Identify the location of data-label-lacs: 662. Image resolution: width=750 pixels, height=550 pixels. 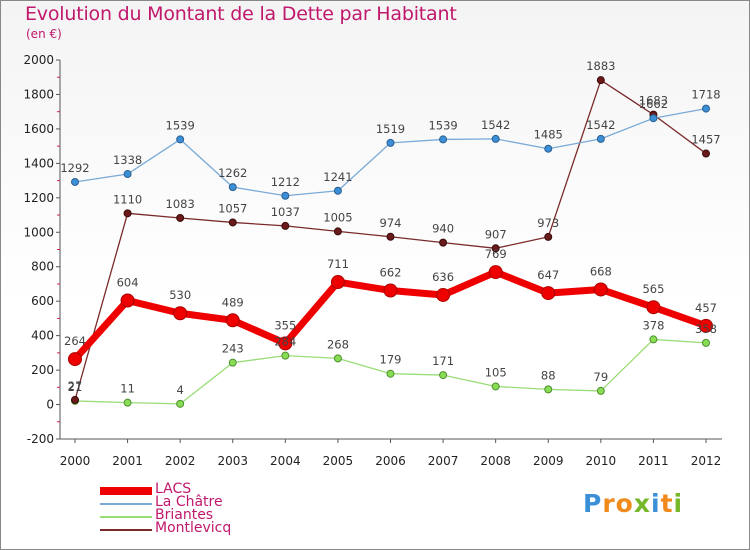
(391, 273).